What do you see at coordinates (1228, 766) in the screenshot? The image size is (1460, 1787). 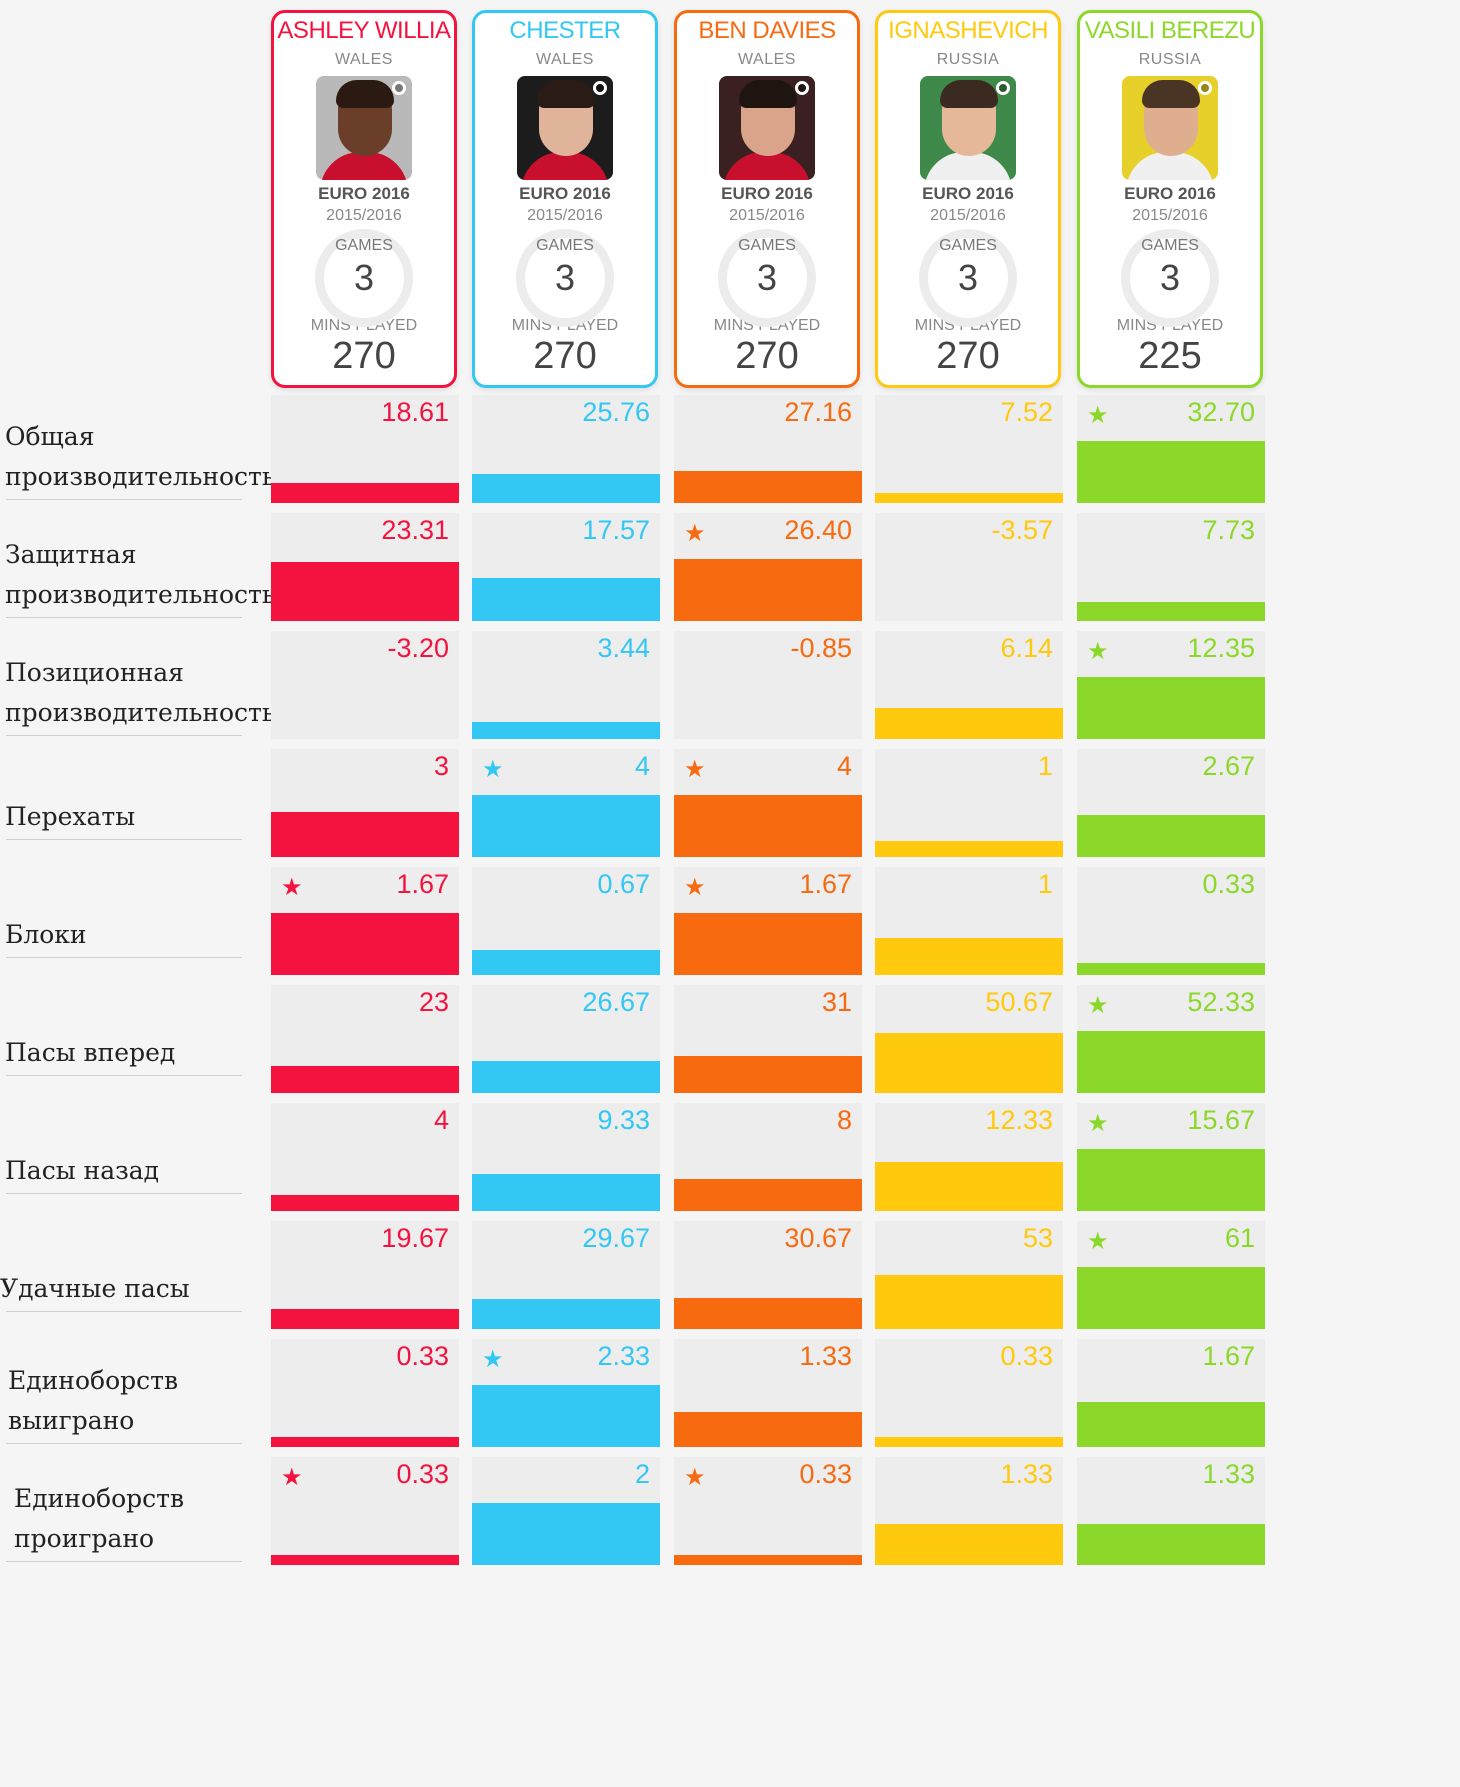 I see `stat-value: 2.67` at bounding box center [1228, 766].